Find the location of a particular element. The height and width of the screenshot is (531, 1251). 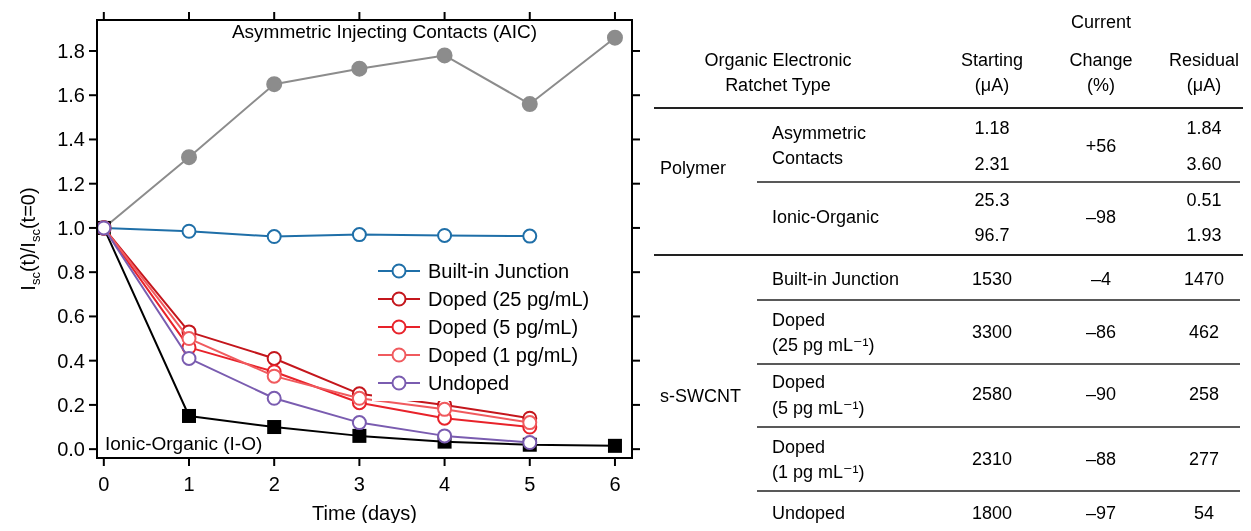

text: 277 is located at coordinates (1204, 459).